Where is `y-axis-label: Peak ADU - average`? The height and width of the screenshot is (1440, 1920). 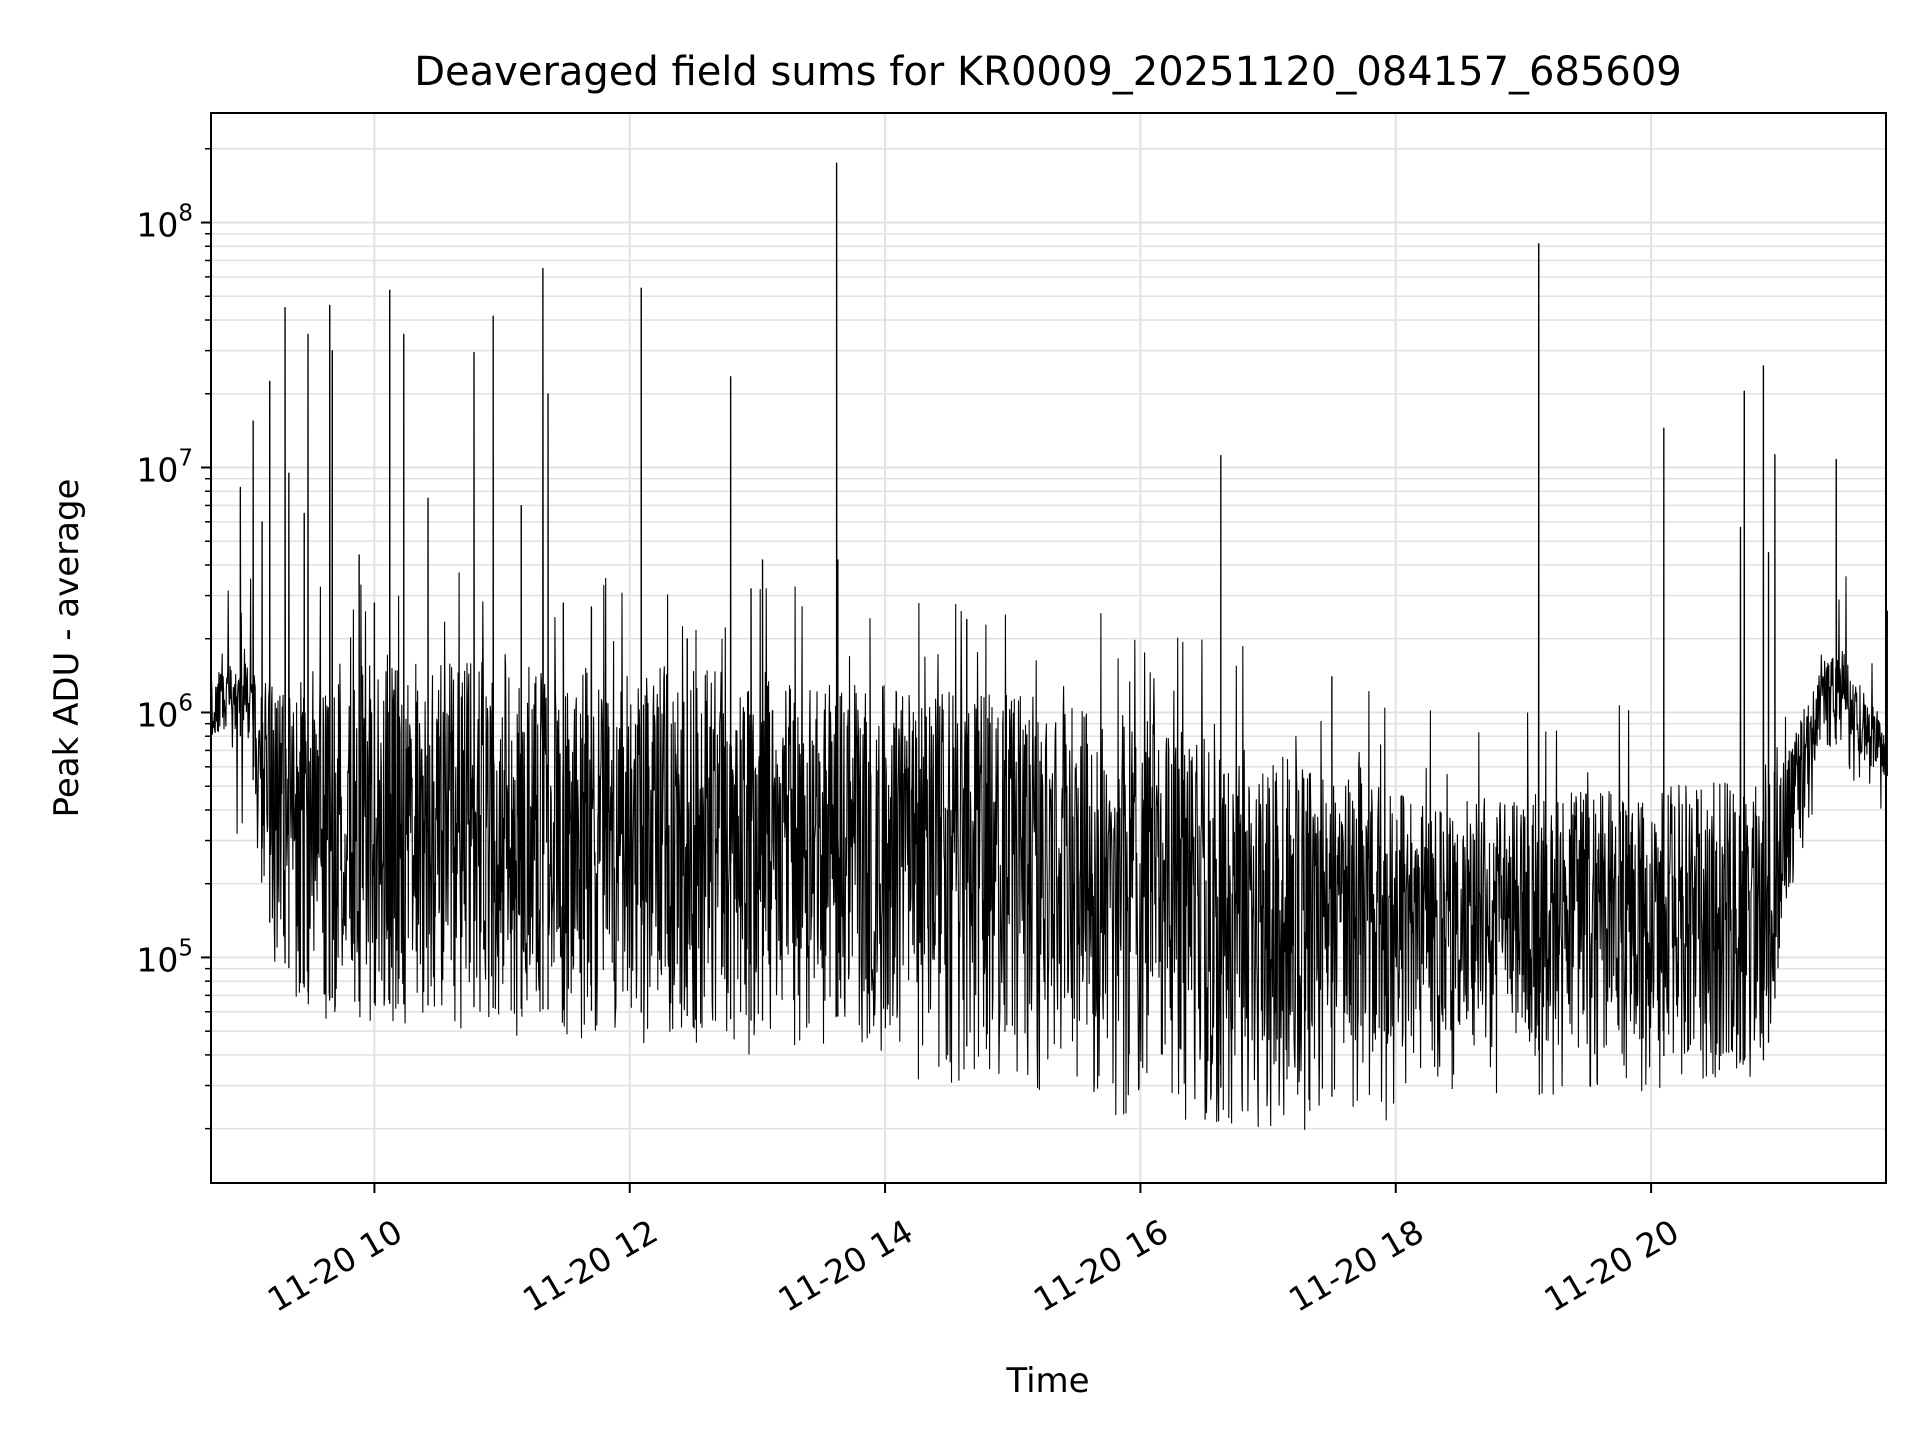
y-axis-label: Peak ADU - average is located at coordinates (67, 648).